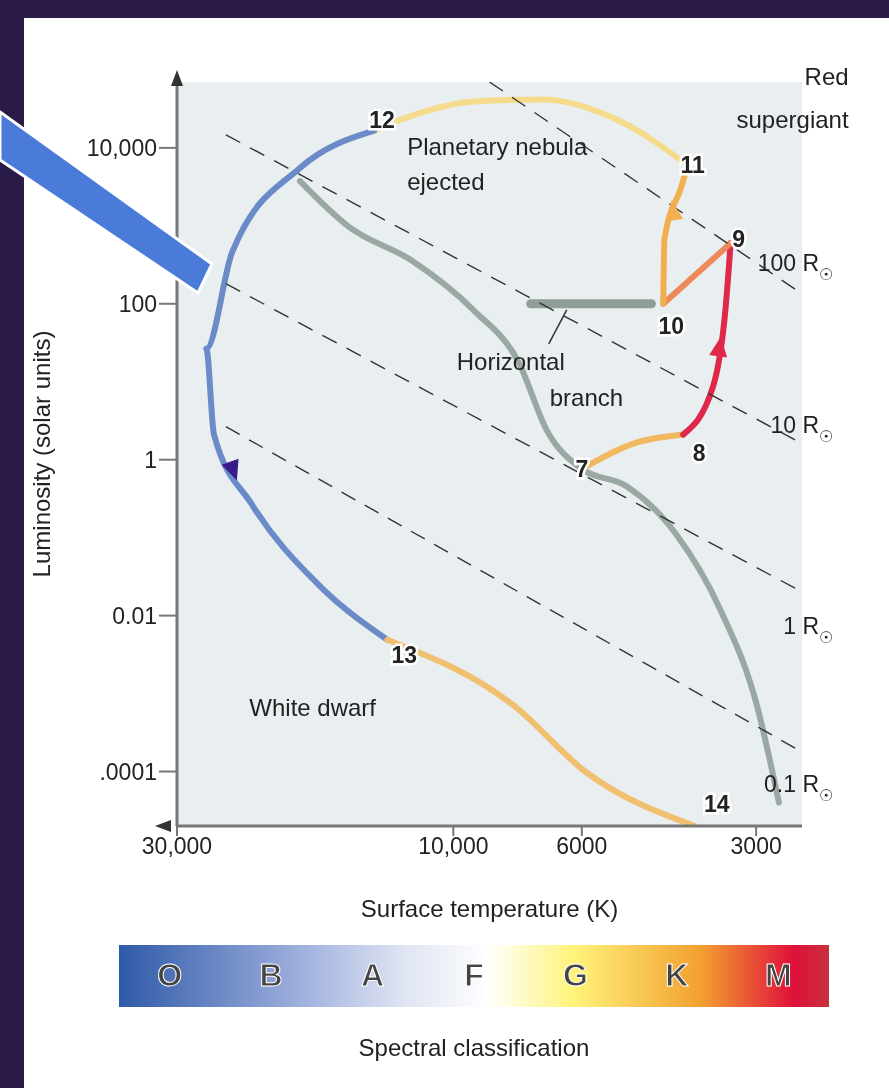  What do you see at coordinates (692, 165) in the screenshot?
I see `annotation: 11` at bounding box center [692, 165].